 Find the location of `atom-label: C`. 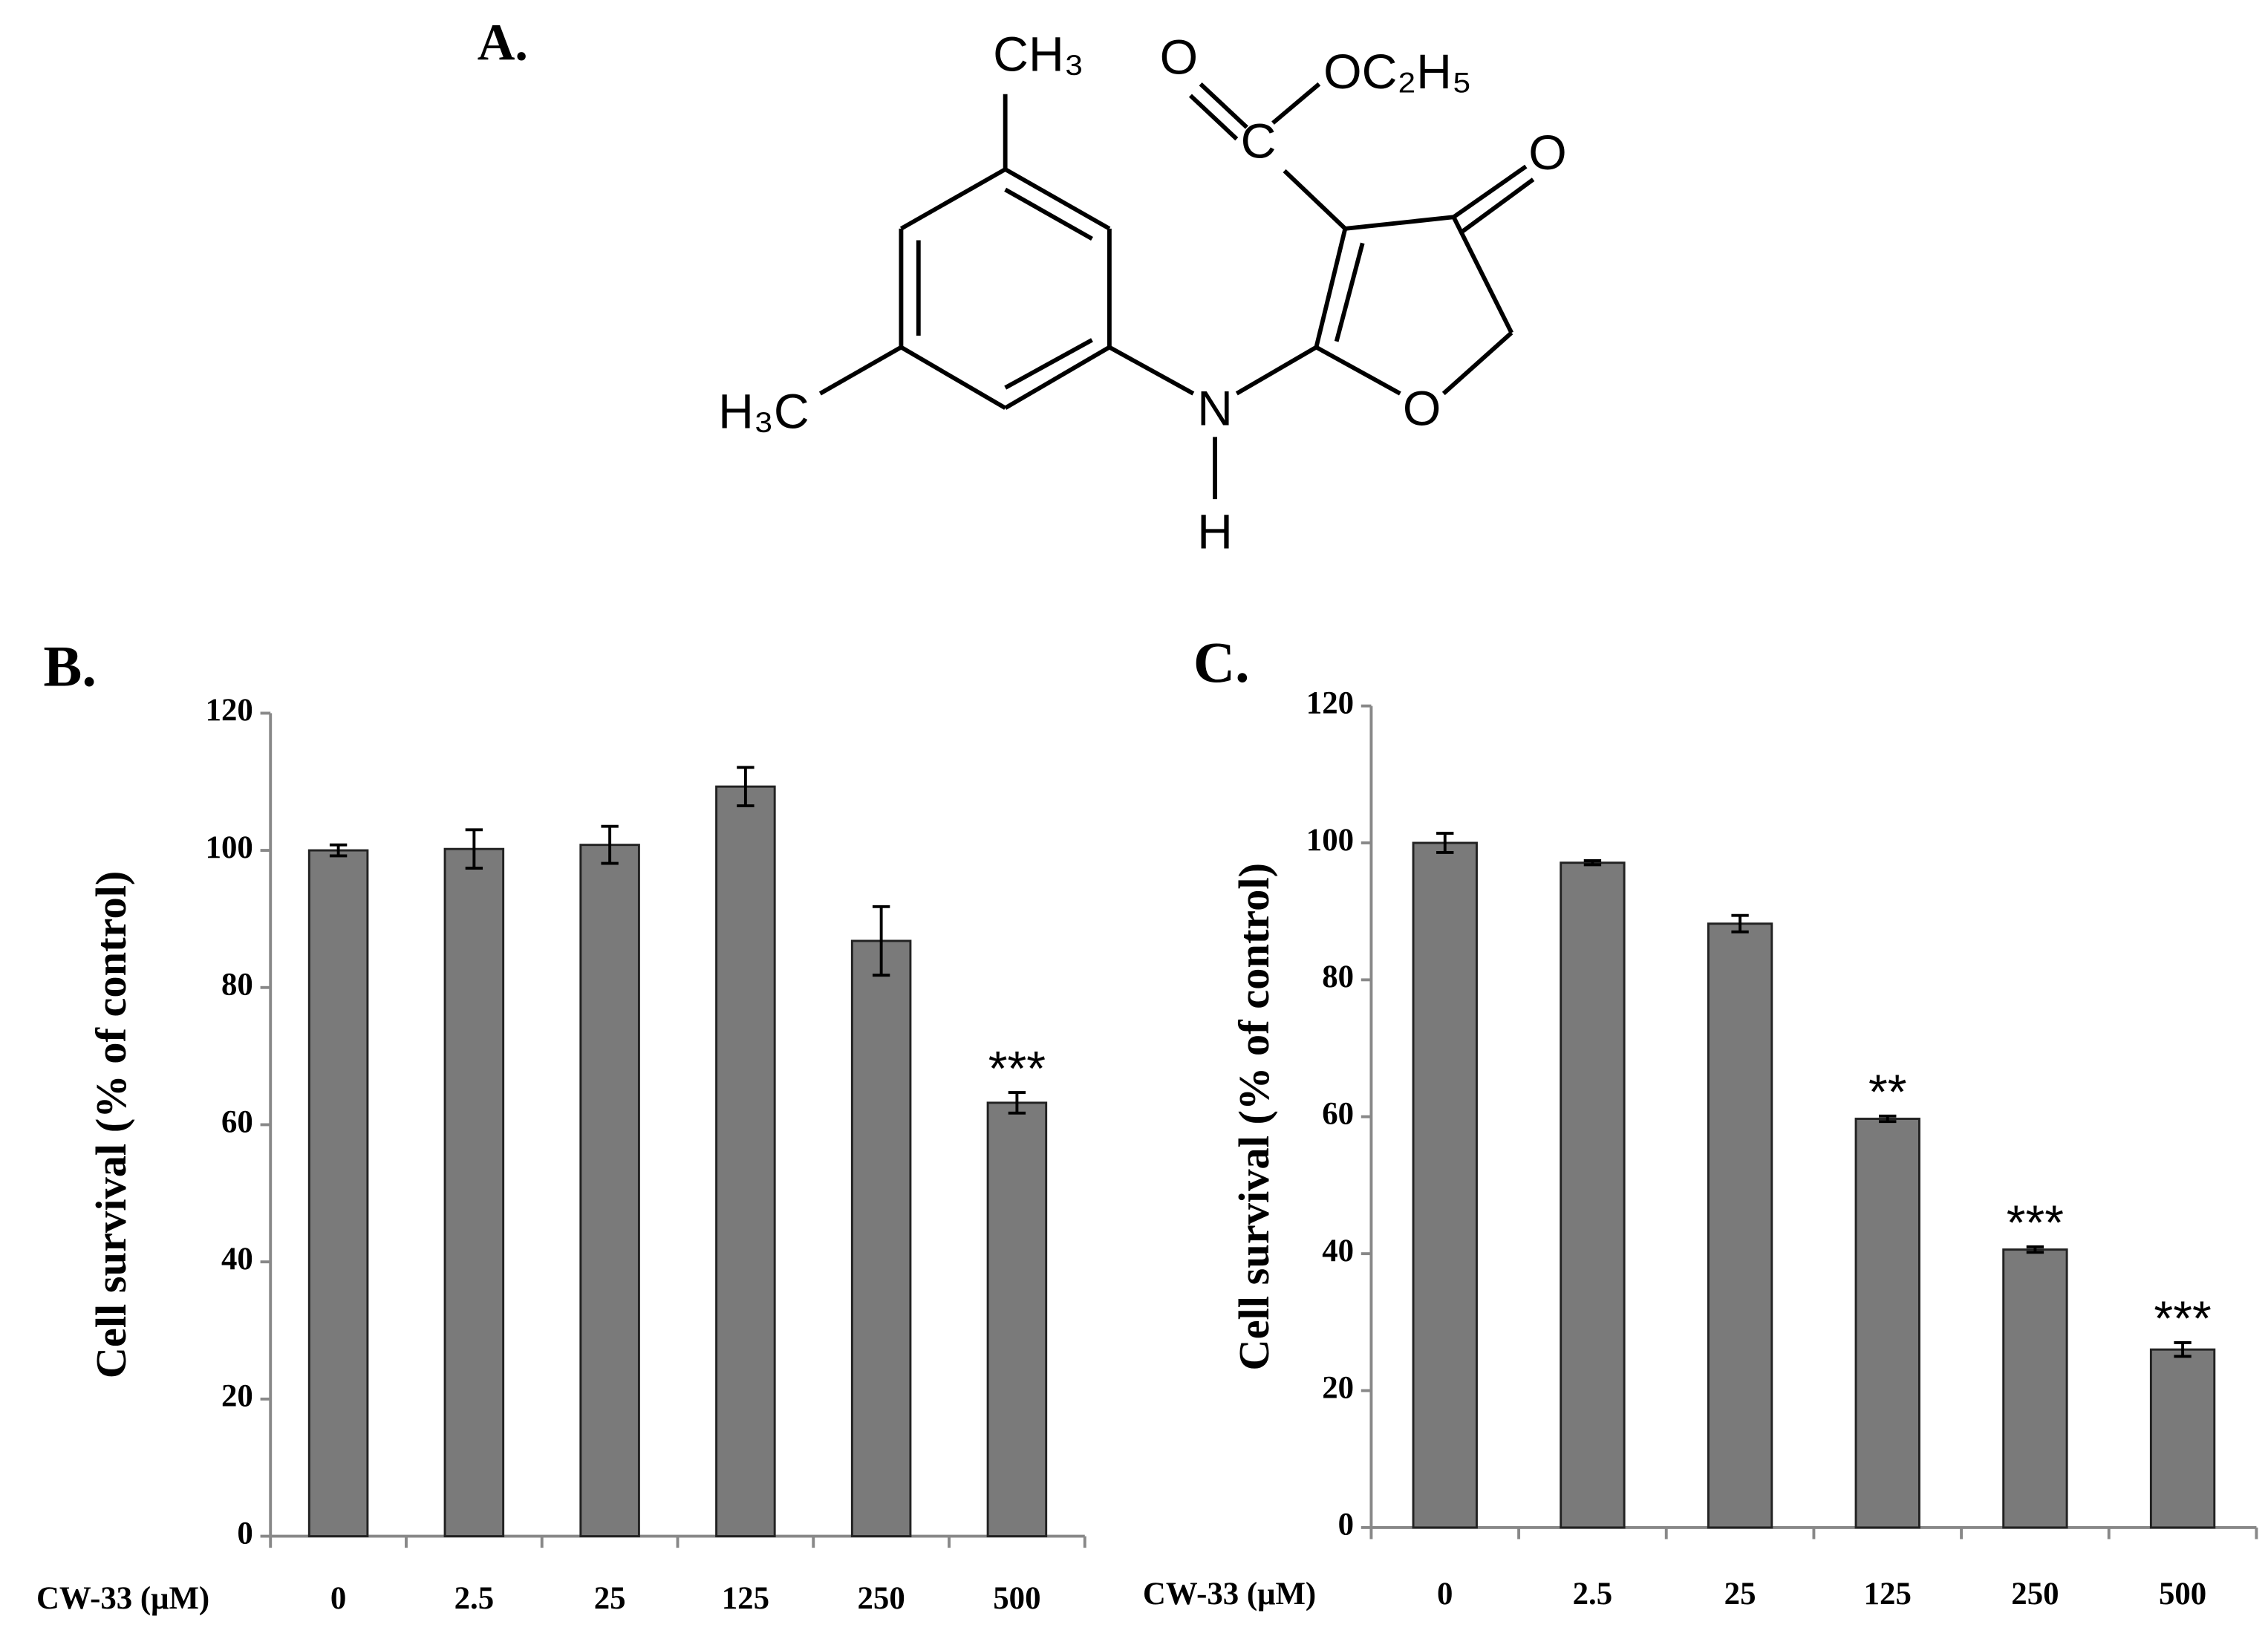

atom-label: C is located at coordinates (1259, 141).